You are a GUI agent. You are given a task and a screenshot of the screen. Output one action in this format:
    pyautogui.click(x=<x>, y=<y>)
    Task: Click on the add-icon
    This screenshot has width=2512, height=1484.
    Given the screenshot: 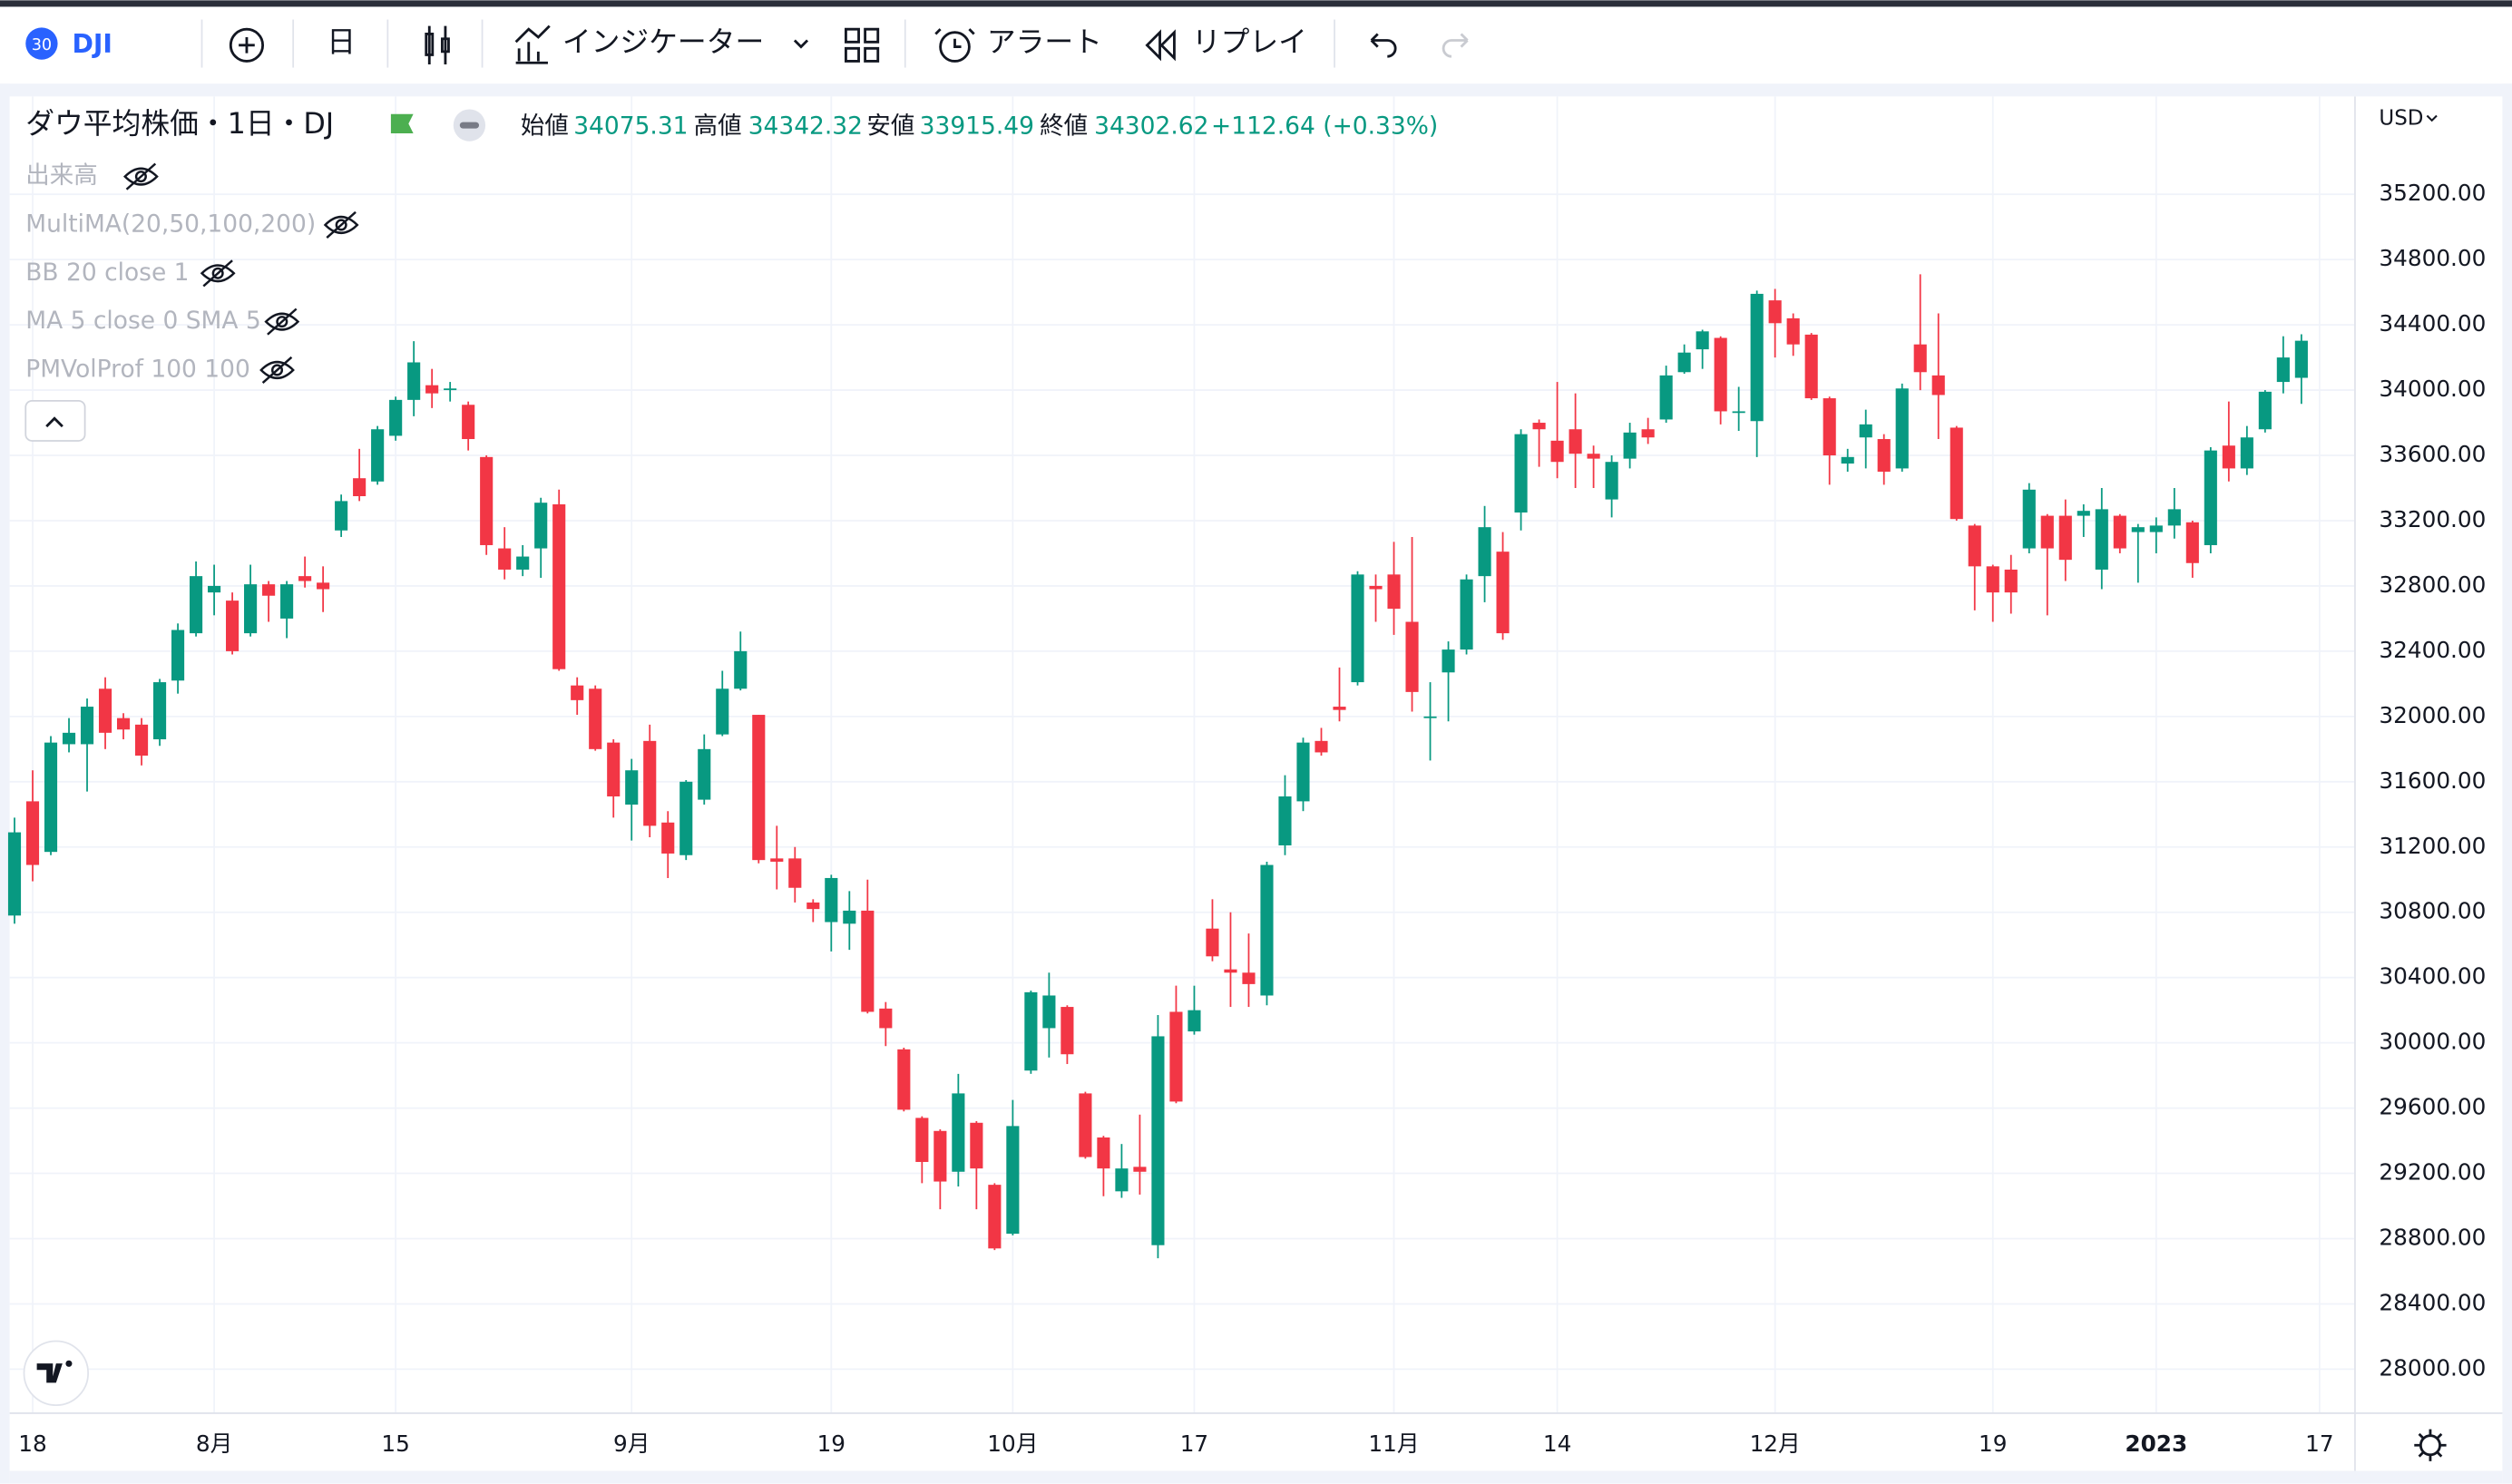 What is the action you would take?
    pyautogui.click(x=247, y=45)
    